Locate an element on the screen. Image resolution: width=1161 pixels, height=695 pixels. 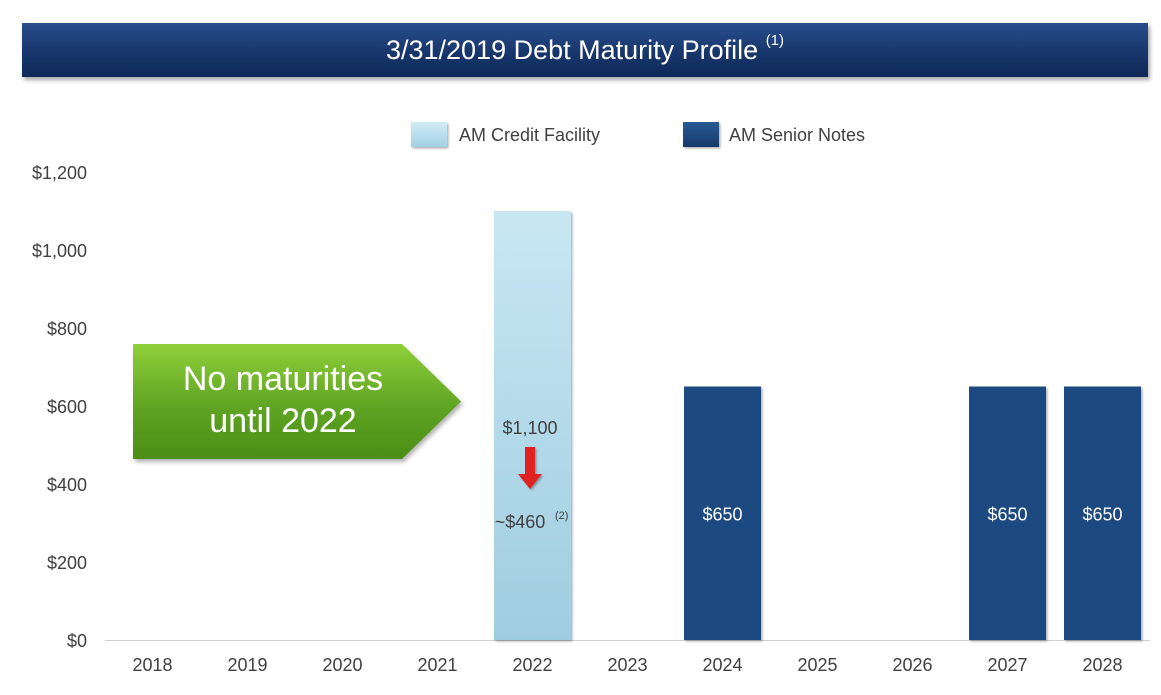
x-tick-label: 2018 is located at coordinates (152, 665).